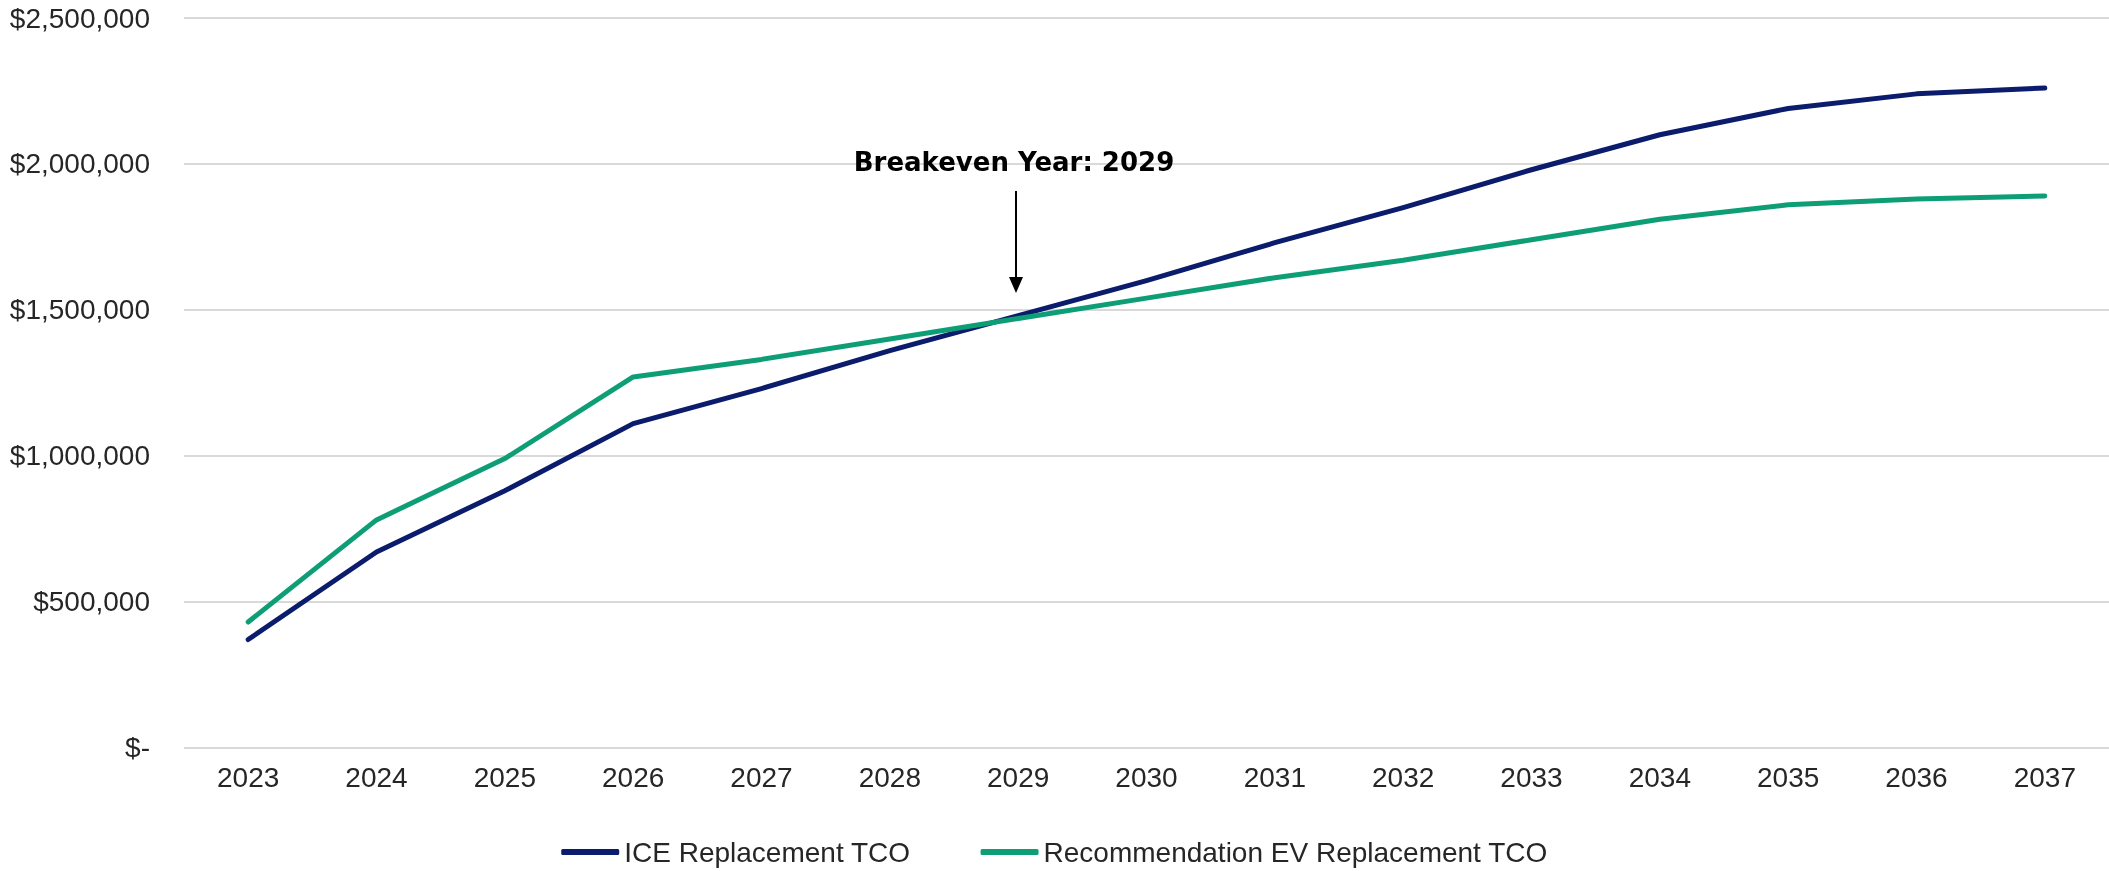  I want to click on y-tick-label: $2,500,000, so click(79, 18).